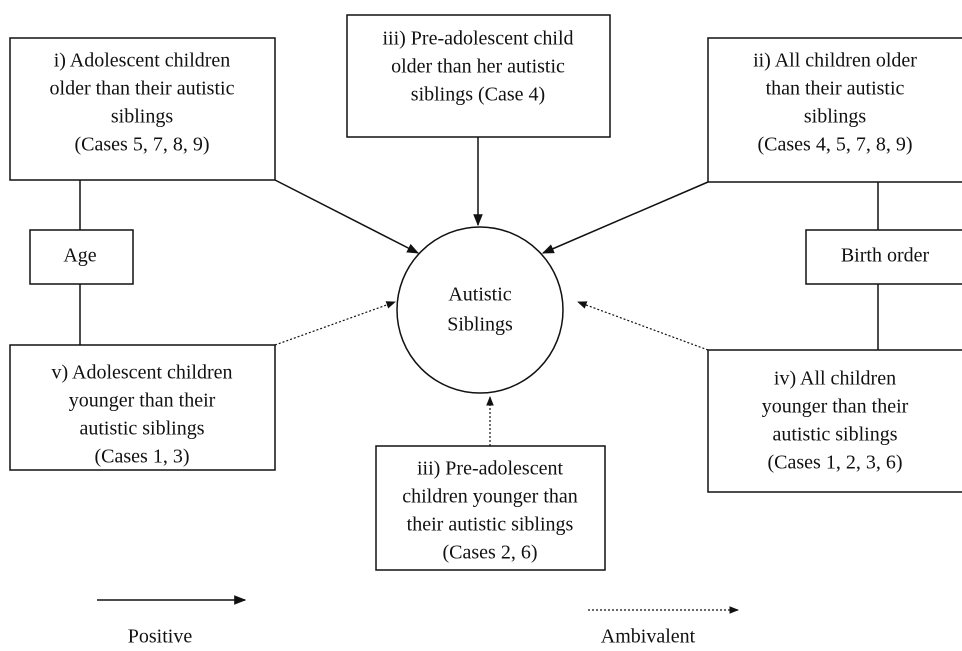  What do you see at coordinates (480, 310) in the screenshot?
I see `center-circle` at bounding box center [480, 310].